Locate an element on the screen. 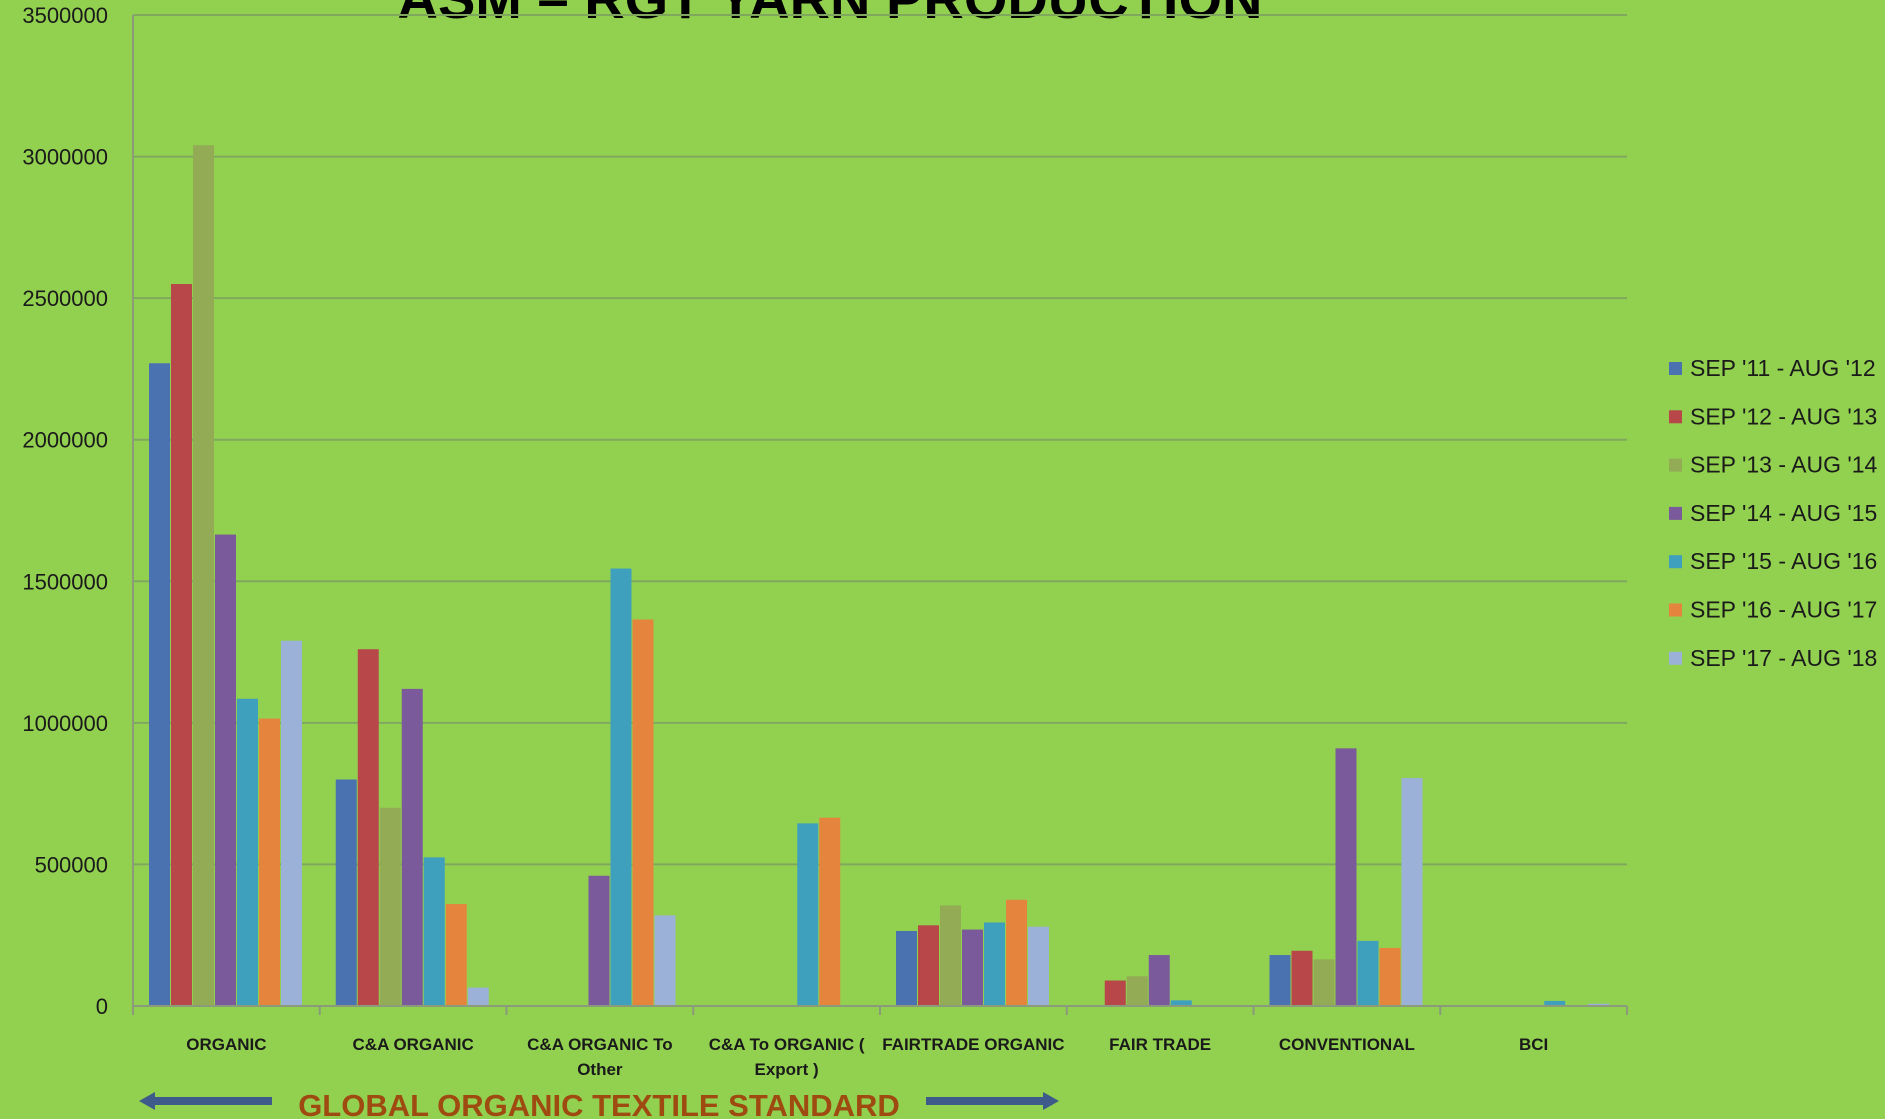 This screenshot has width=1885, height=1119. legend-label: SEP '15 - AUG '16 is located at coordinates (1783, 561).